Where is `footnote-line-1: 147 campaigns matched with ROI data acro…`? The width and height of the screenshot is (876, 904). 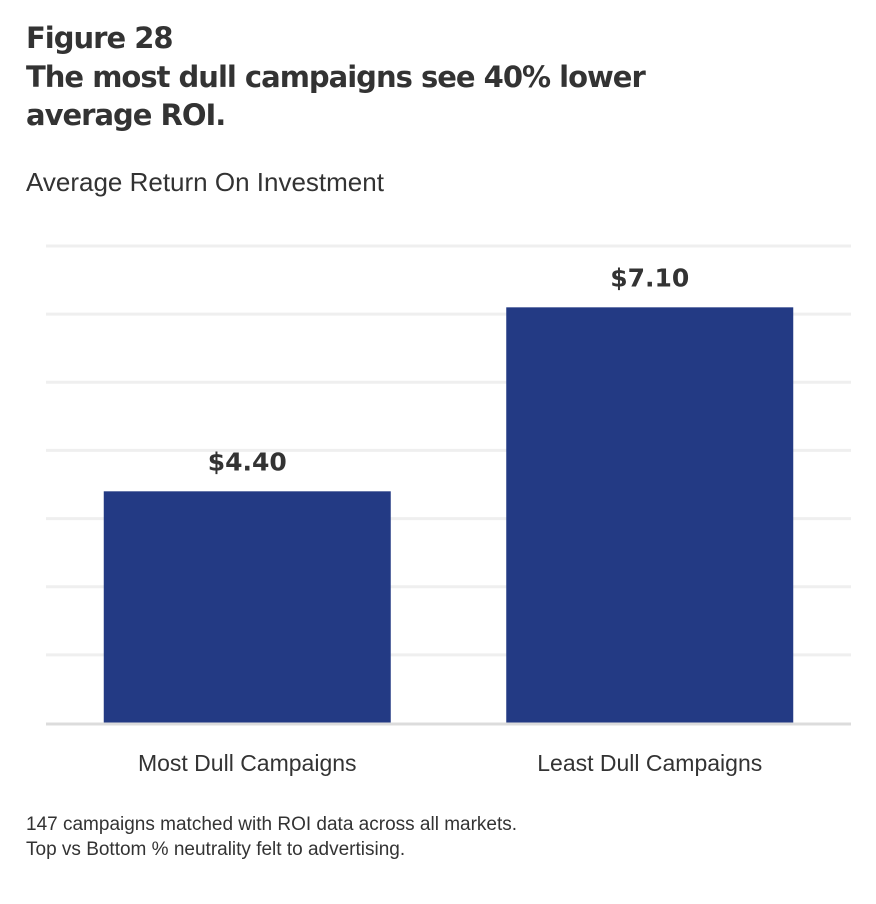
footnote-line-1: 147 campaigns matched with ROI data acro… is located at coordinates (272, 824).